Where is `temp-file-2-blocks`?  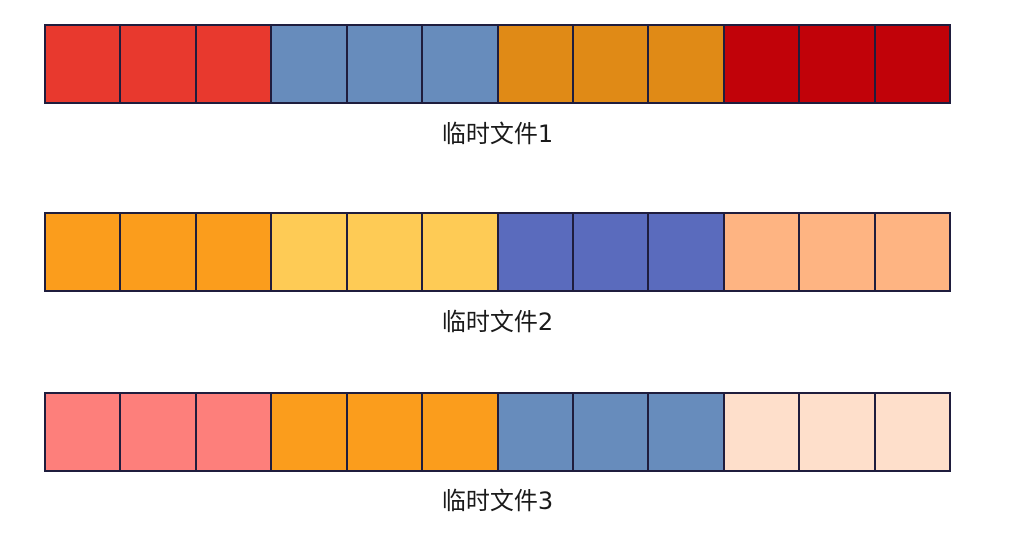
temp-file-2-blocks is located at coordinates (497, 252).